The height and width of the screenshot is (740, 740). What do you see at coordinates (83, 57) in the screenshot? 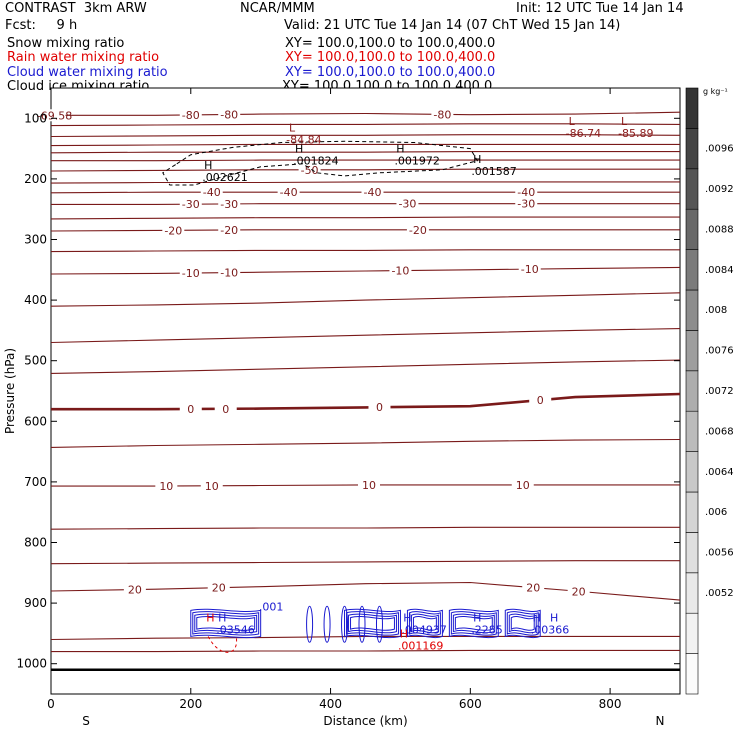
I see `field-label-rain: Rain water mixing ratio` at bounding box center [83, 57].